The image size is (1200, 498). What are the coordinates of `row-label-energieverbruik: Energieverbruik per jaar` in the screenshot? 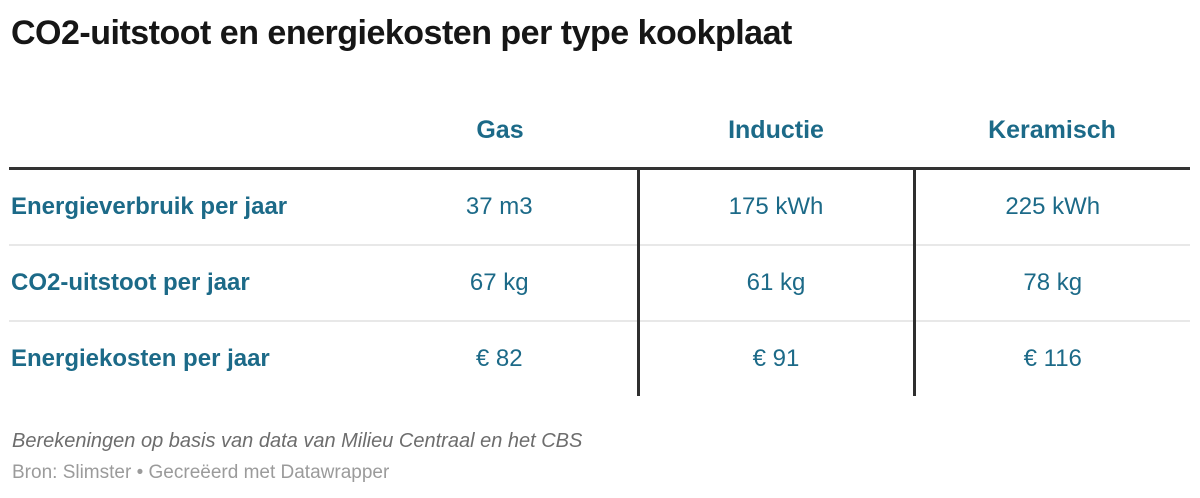 It's located at (149, 206).